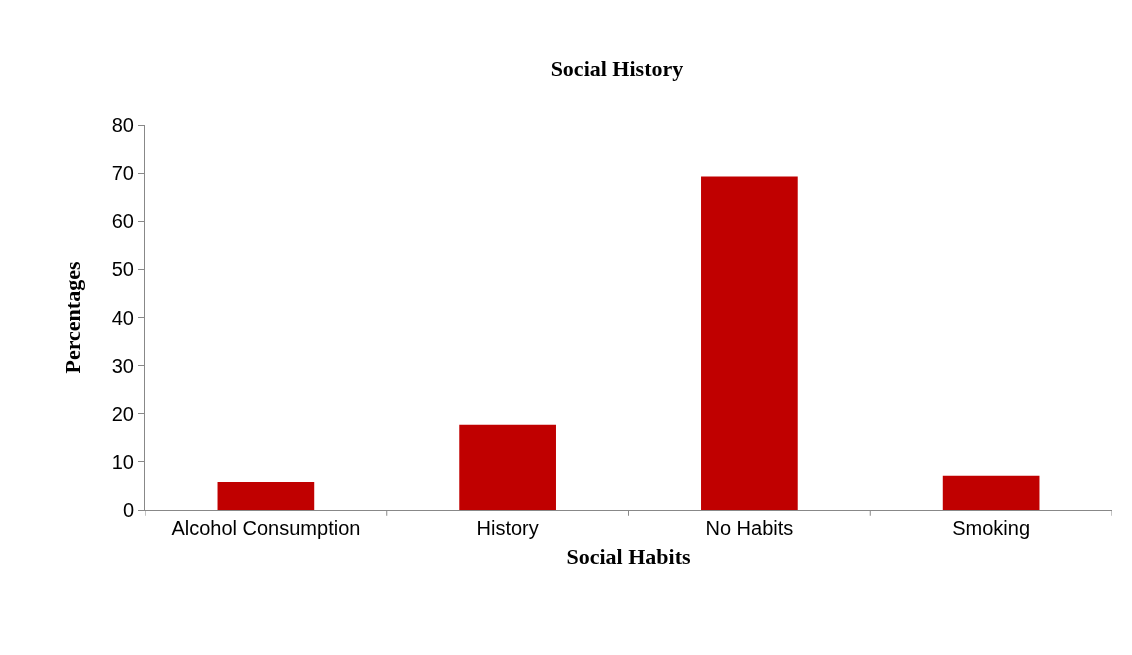  What do you see at coordinates (72, 317) in the screenshot?
I see `y-axis-title: Percentages` at bounding box center [72, 317].